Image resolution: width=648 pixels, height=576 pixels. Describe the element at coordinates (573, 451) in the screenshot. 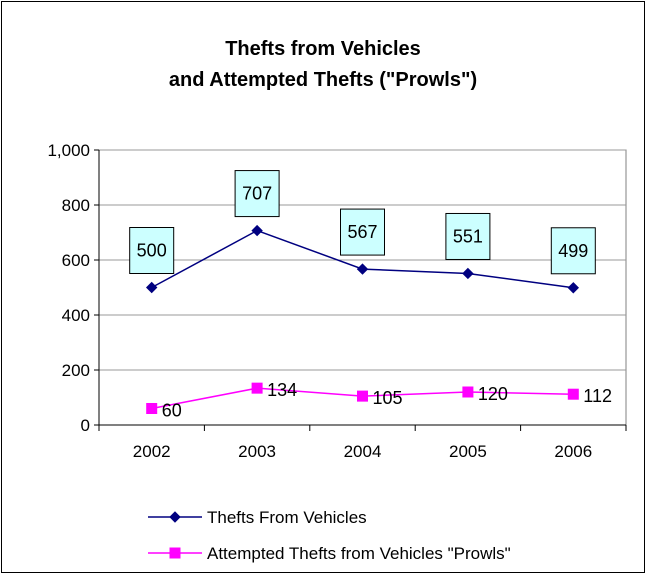

I see `x-tick-label: 2006` at that location.